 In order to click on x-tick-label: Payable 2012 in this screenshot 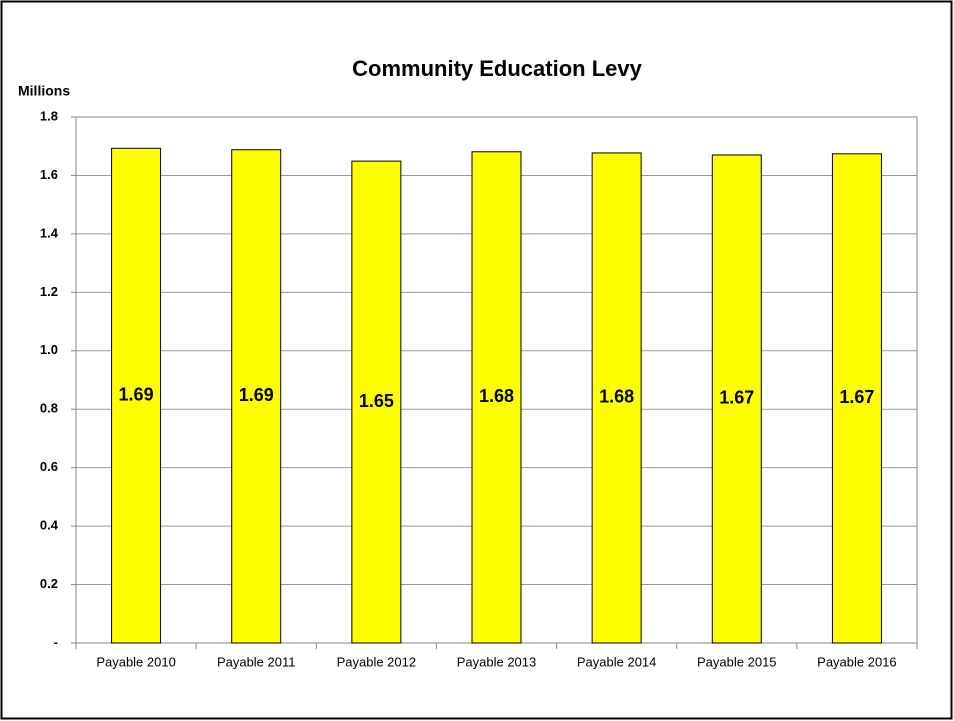, I will do `click(377, 661)`.